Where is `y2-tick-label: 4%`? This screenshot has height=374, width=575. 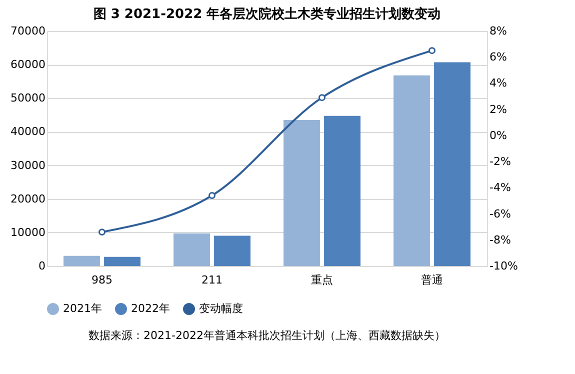
y2-tick-label: 4% is located at coordinates (498, 83).